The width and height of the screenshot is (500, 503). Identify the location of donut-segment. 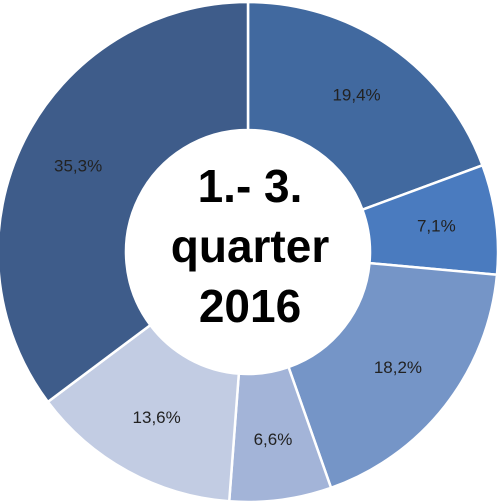
(143, 413).